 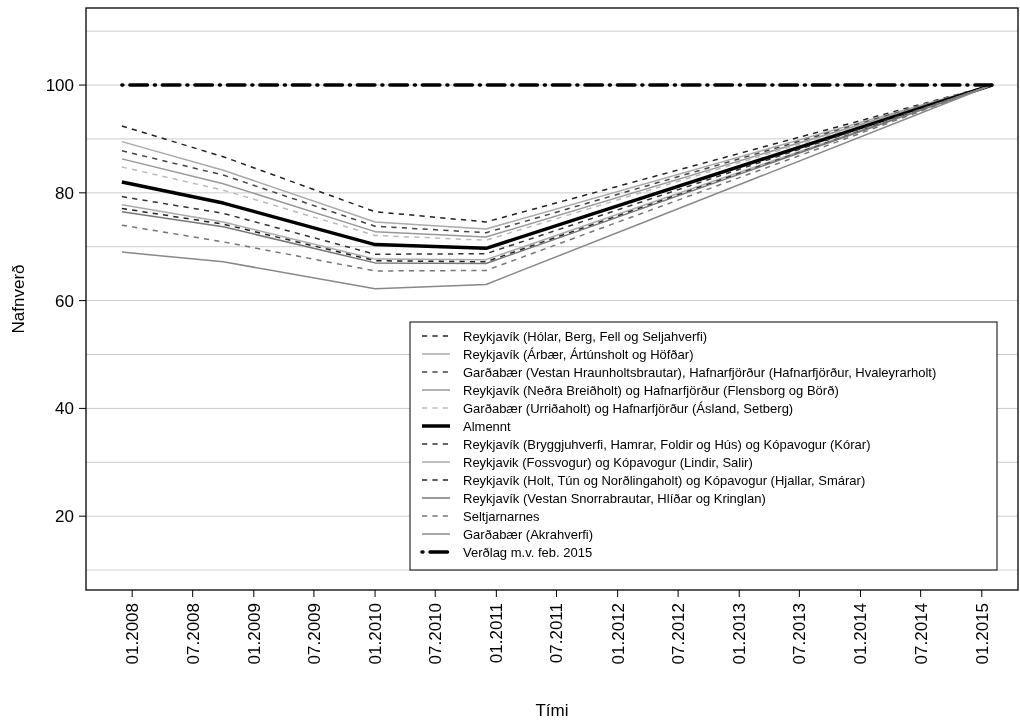 I want to click on x-tick-label: 01.2012, so click(x=618, y=634).